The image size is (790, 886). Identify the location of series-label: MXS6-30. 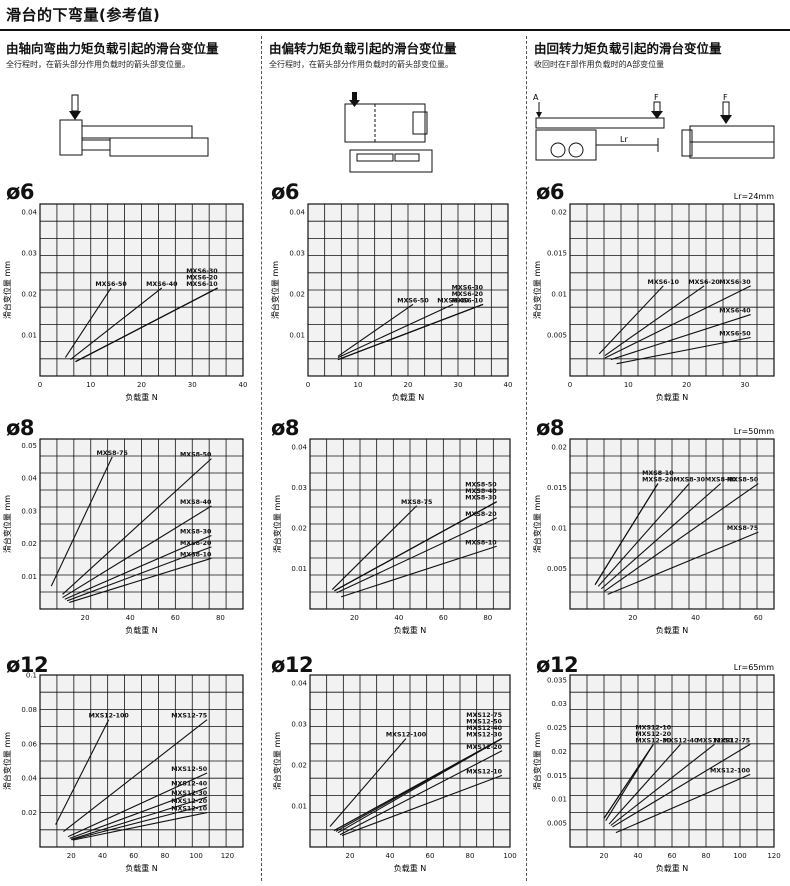
(735, 282).